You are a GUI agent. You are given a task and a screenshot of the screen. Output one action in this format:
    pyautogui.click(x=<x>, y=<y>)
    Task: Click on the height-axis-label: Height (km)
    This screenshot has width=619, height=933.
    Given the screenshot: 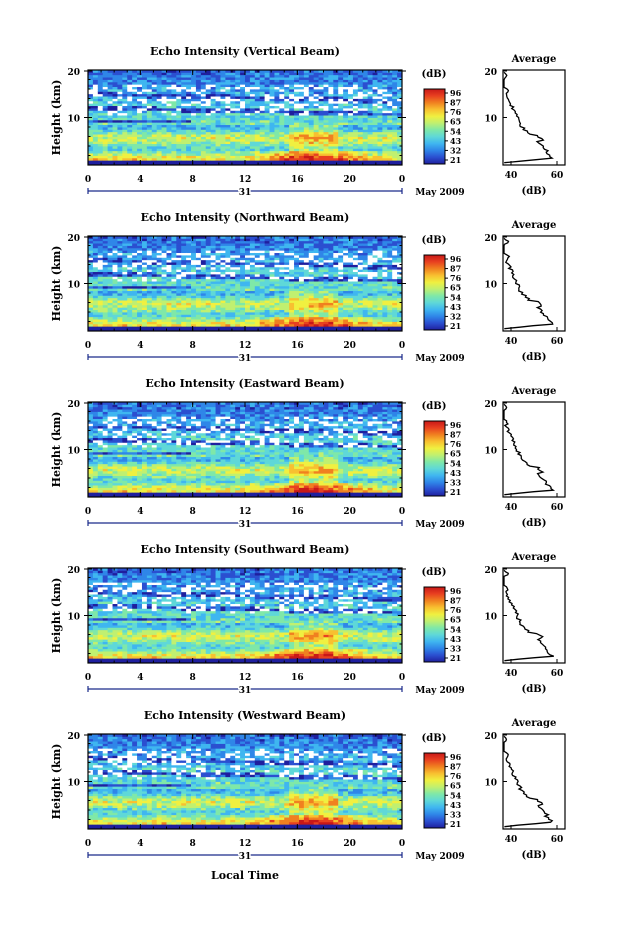 What is the action you would take?
    pyautogui.click(x=56, y=616)
    